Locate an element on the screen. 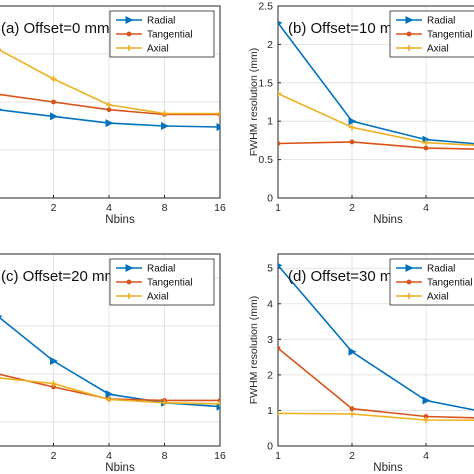 This screenshot has width=474, height=474. y-tick-label: 1.5 is located at coordinates (265, 83).